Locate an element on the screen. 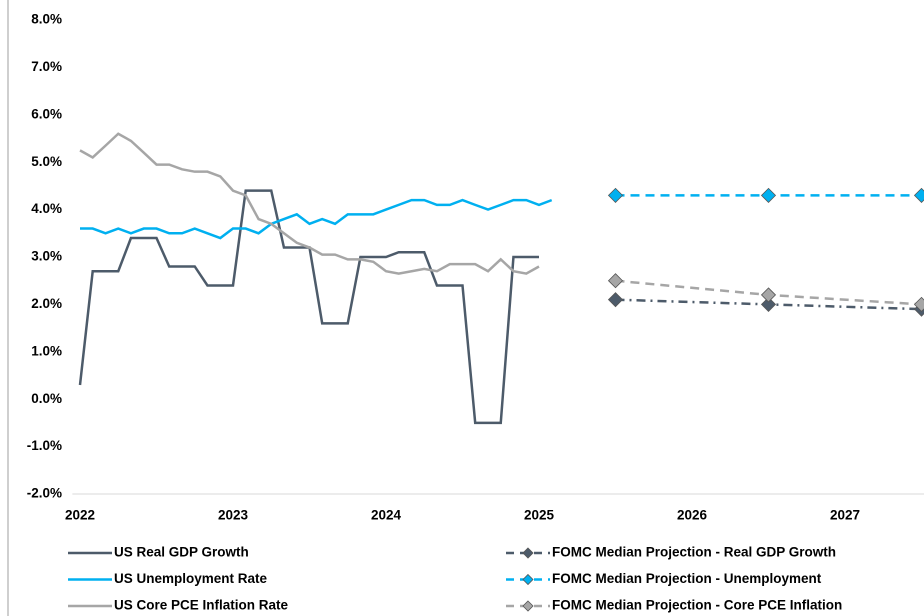  y-tick-label: 8.0% is located at coordinates (46, 19).